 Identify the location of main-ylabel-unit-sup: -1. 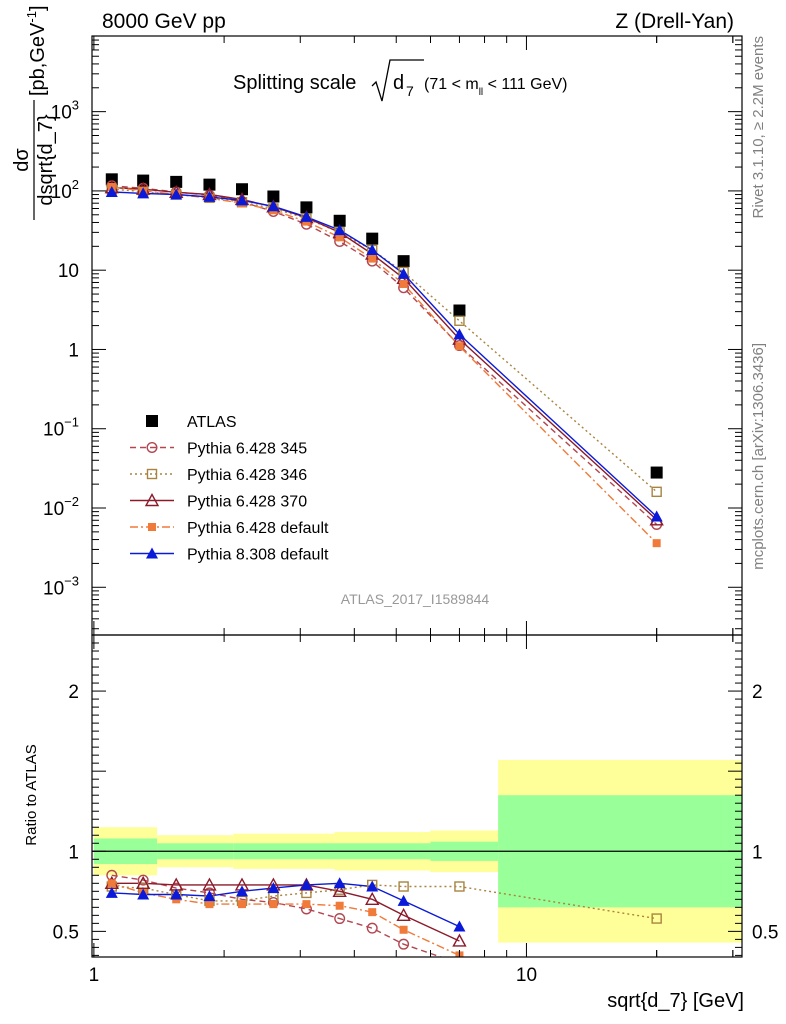
(31, 17).